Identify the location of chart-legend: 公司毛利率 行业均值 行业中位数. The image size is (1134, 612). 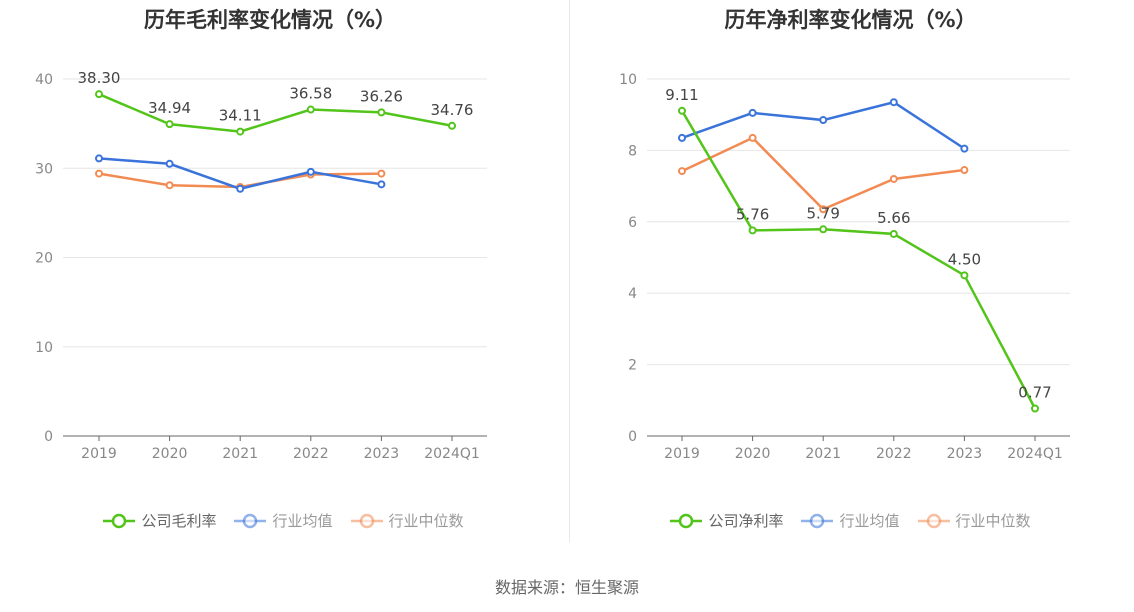
(283, 520).